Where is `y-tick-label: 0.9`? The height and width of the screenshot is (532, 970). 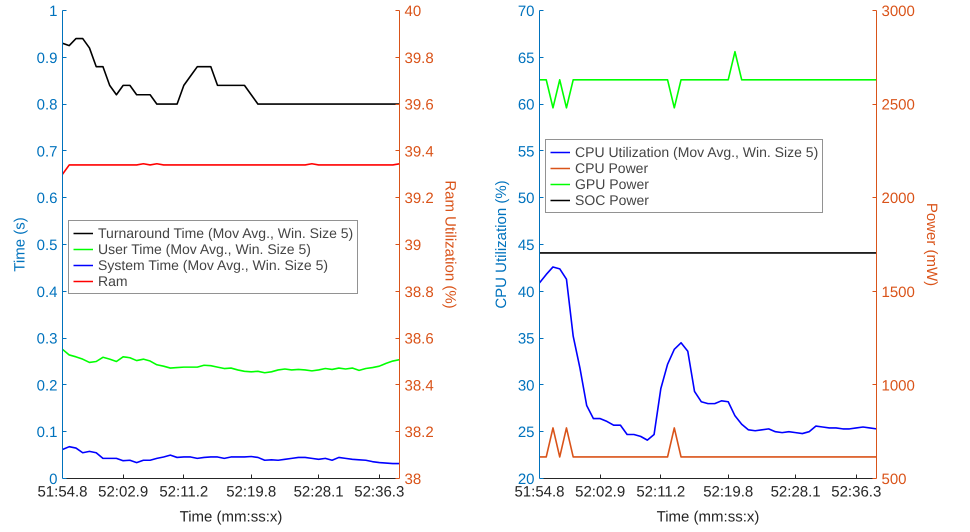
y-tick-label: 0.9 is located at coordinates (47, 58).